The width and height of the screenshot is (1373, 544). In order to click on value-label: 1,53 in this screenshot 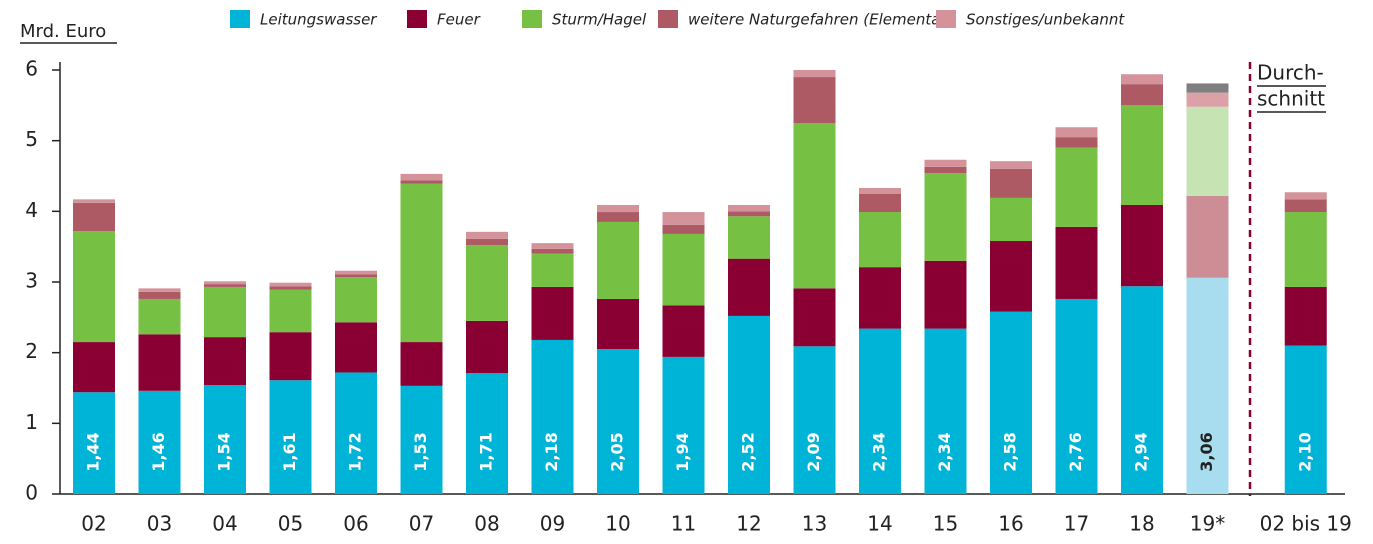, I will do `click(420, 451)`.